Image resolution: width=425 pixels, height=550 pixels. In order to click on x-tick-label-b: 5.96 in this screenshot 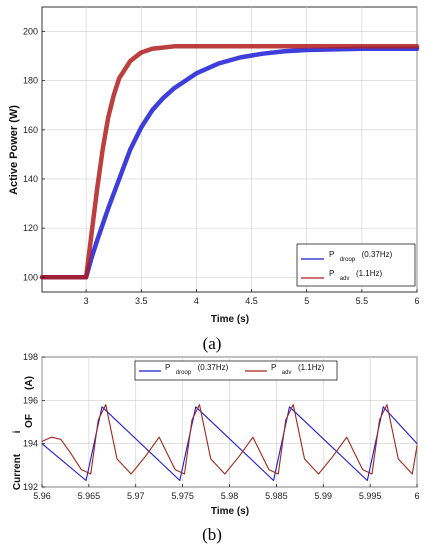, I will do `click(42, 496)`.